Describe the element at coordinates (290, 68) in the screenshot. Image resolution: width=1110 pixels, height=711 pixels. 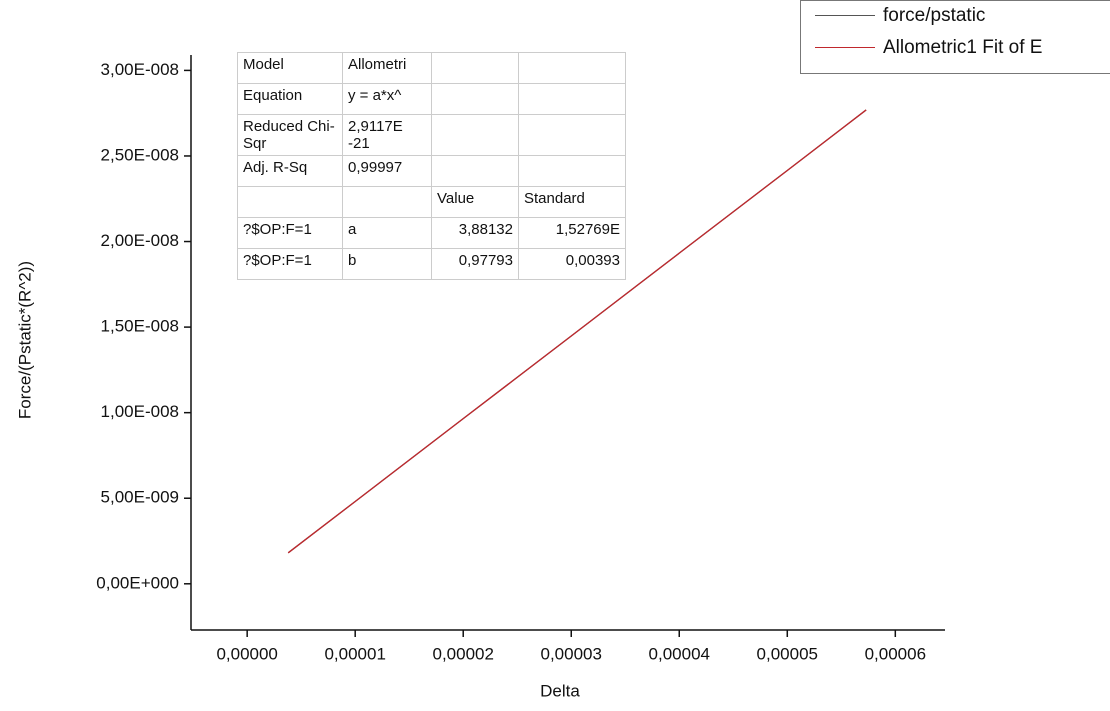
I see `table-cell: Model` at that location.